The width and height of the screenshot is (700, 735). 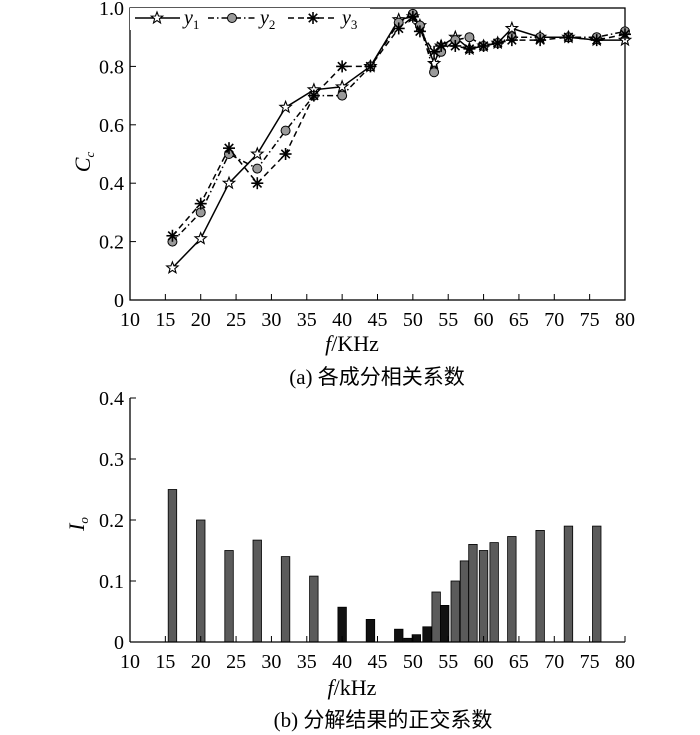 I want to click on x-tick-label: 15, so click(x=165, y=662).